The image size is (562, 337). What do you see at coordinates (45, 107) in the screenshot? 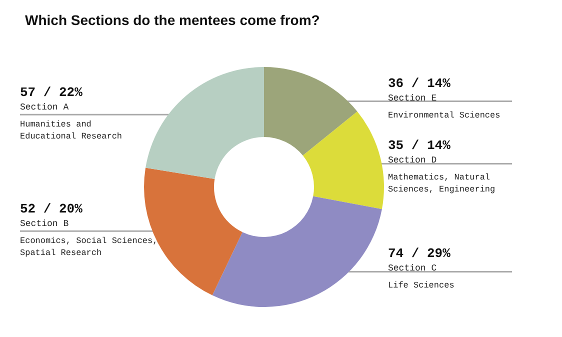
I see `slice-label: Section A` at bounding box center [45, 107].